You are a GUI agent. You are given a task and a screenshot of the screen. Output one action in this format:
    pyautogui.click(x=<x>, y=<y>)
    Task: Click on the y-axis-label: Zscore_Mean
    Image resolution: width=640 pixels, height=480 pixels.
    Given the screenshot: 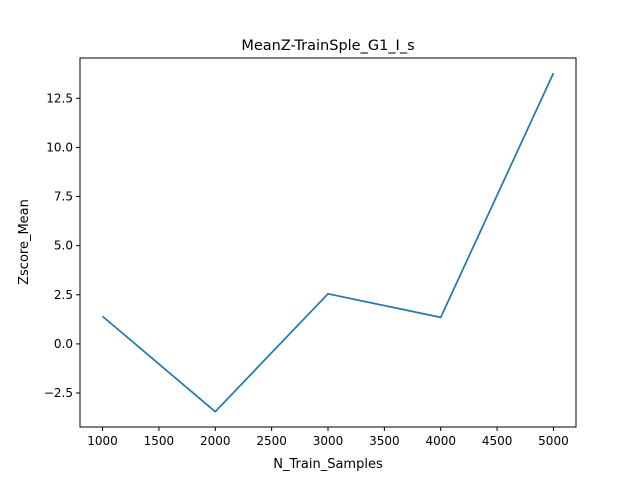 What is the action you would take?
    pyautogui.click(x=24, y=242)
    